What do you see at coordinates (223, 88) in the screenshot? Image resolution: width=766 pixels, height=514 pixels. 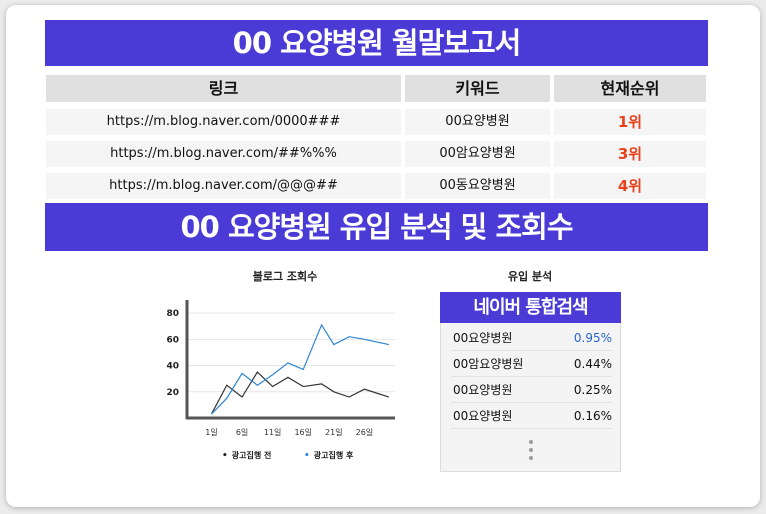 I see `header-link: 링크` at bounding box center [223, 88].